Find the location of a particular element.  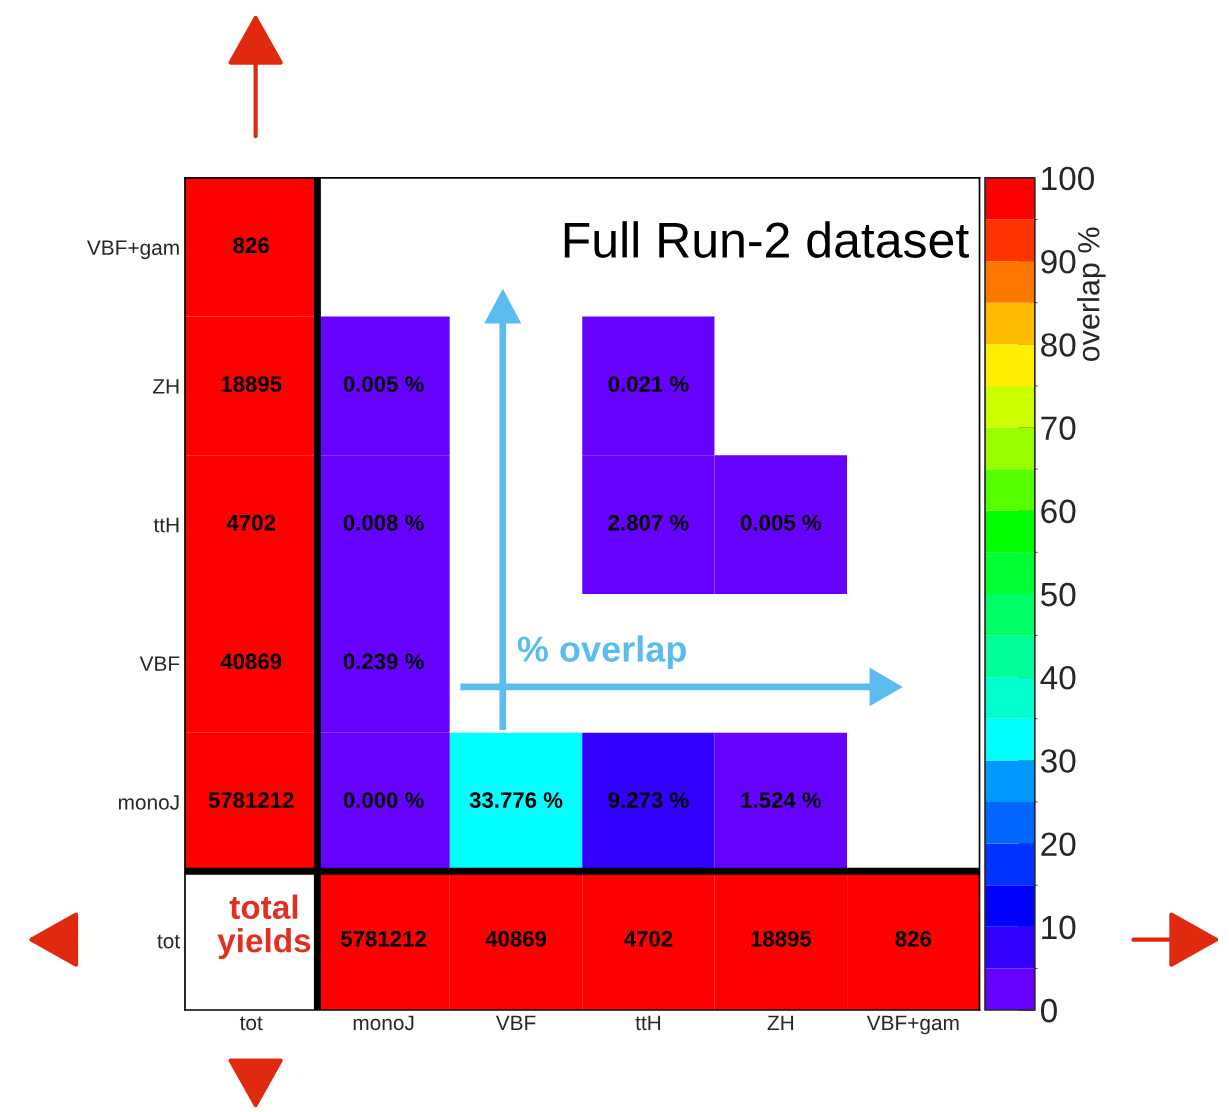

data-label: 9.273 % is located at coordinates (648, 800).